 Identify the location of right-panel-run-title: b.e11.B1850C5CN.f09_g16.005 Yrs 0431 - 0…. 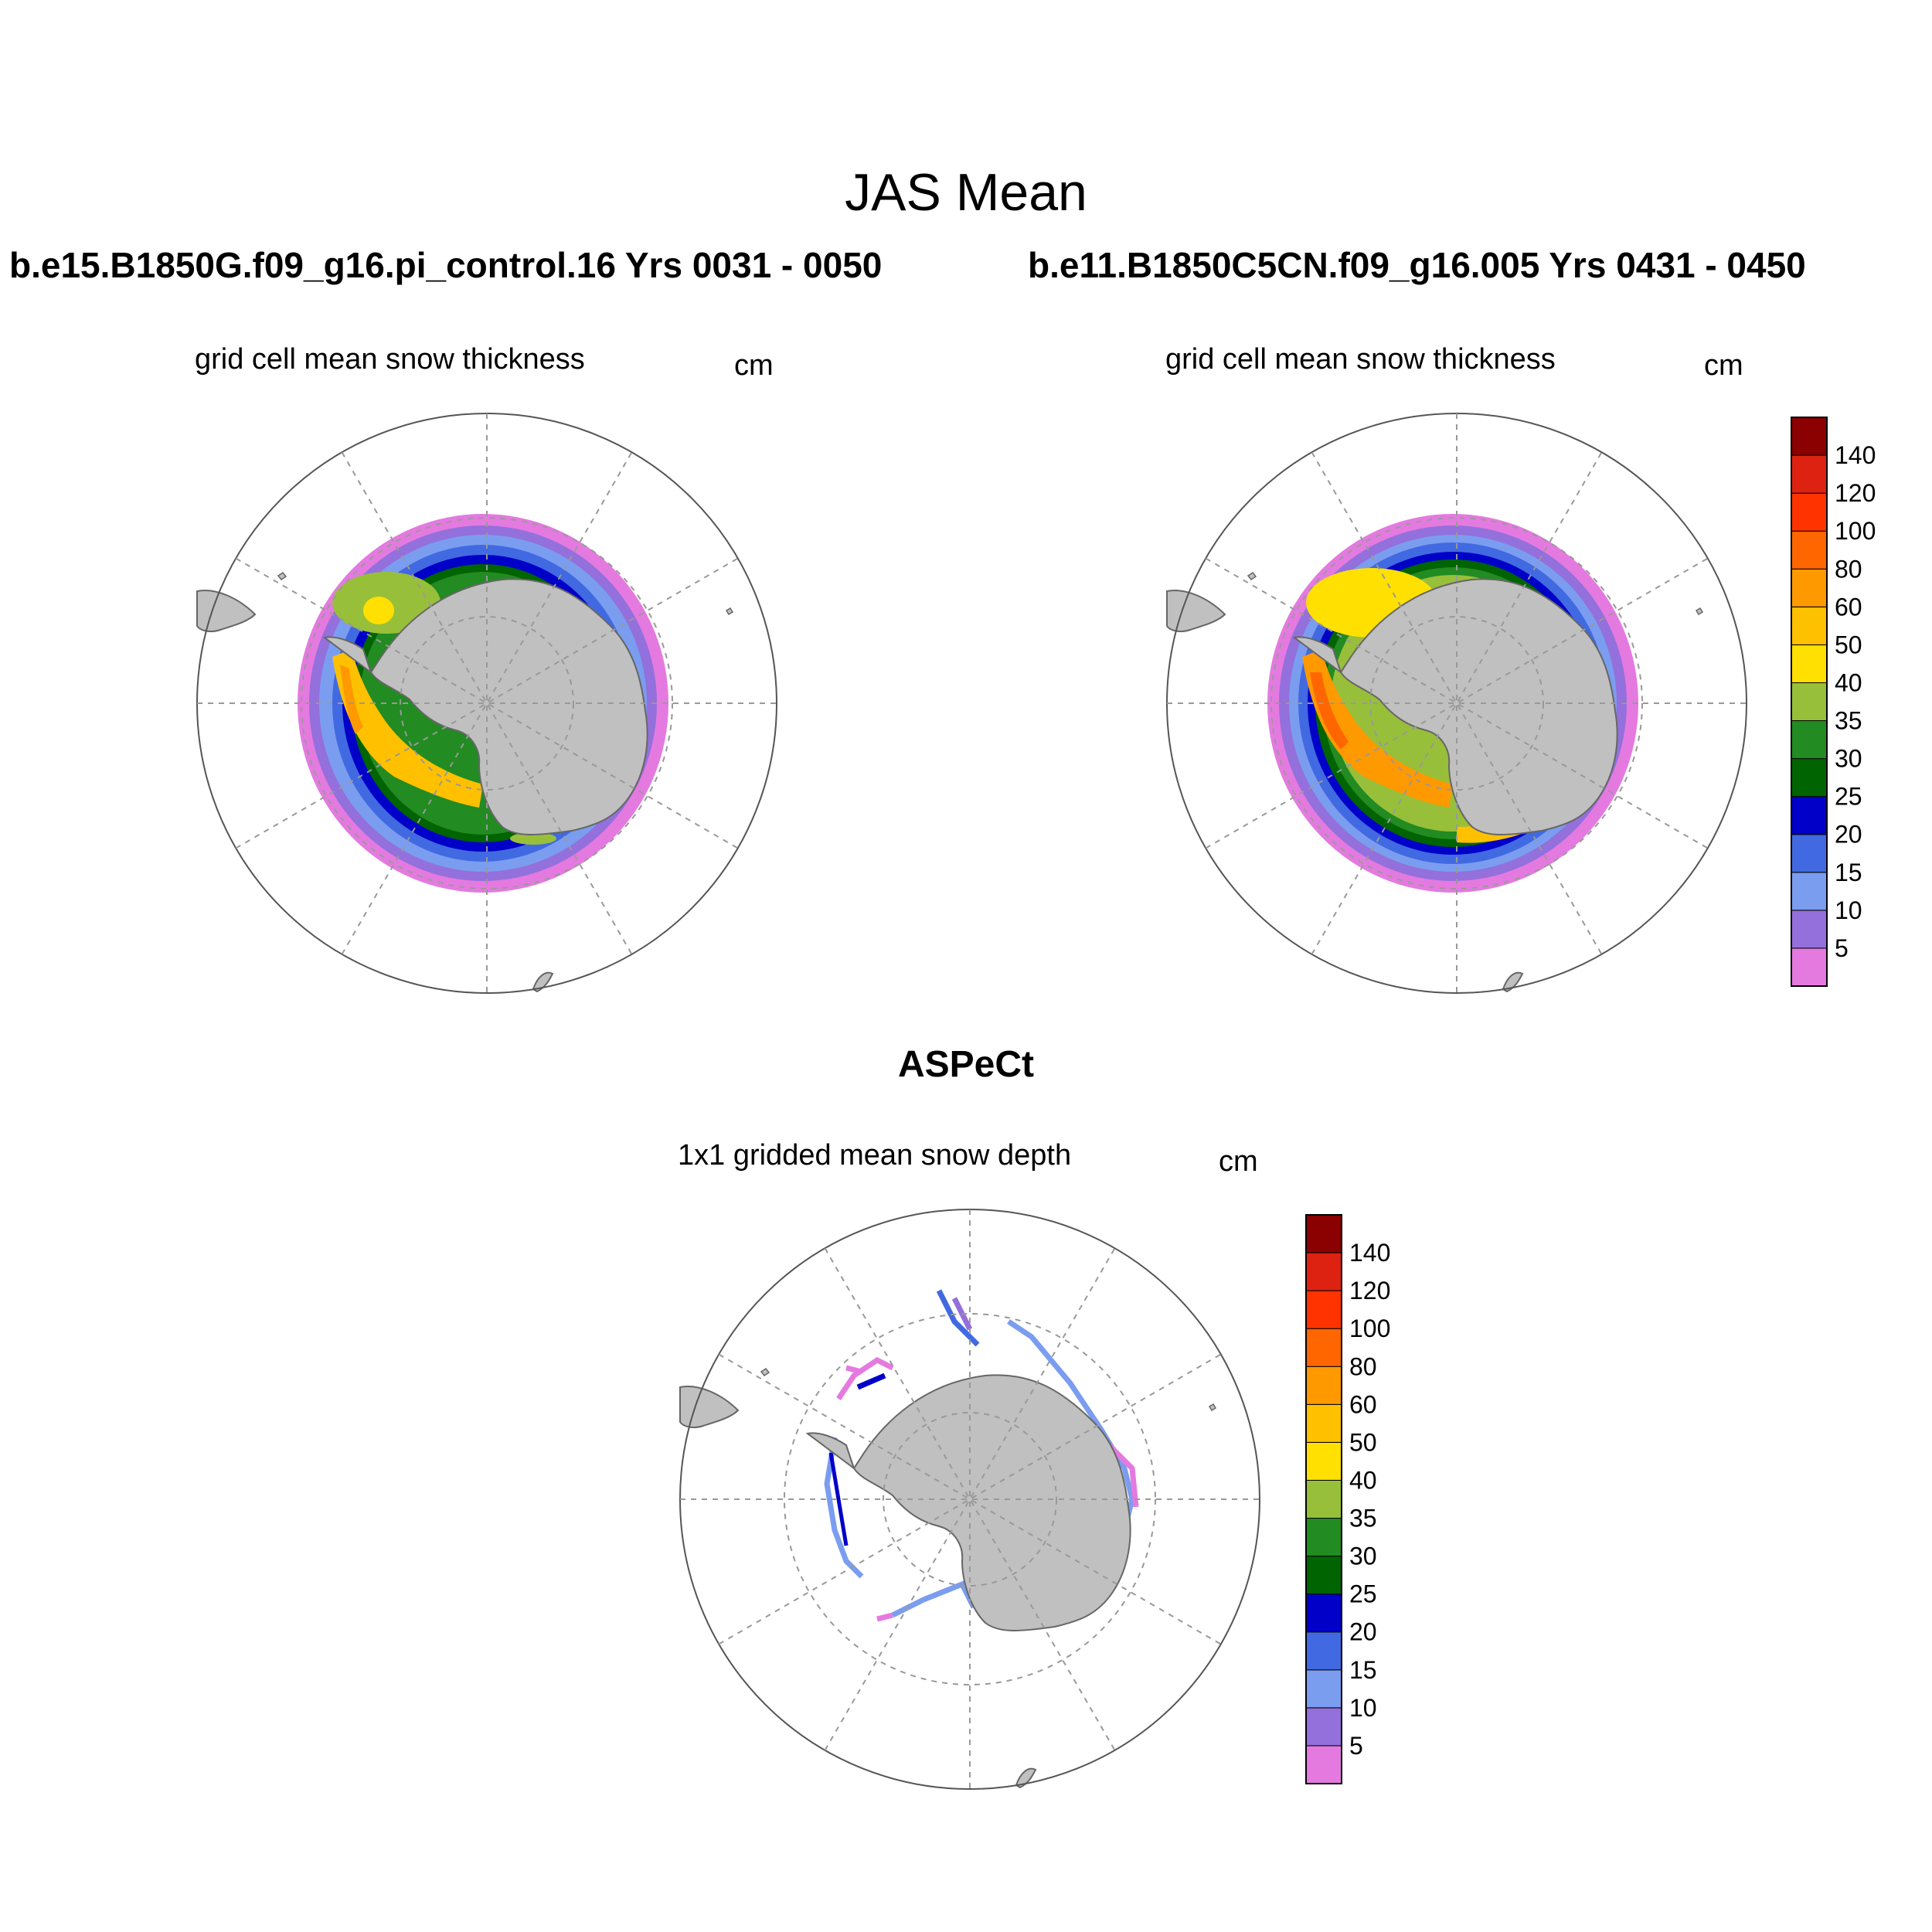
(1417, 265).